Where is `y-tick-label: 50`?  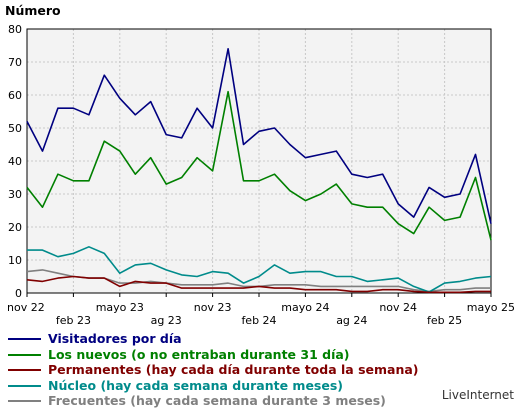
y-tick-label: 50 is located at coordinates (15, 128).